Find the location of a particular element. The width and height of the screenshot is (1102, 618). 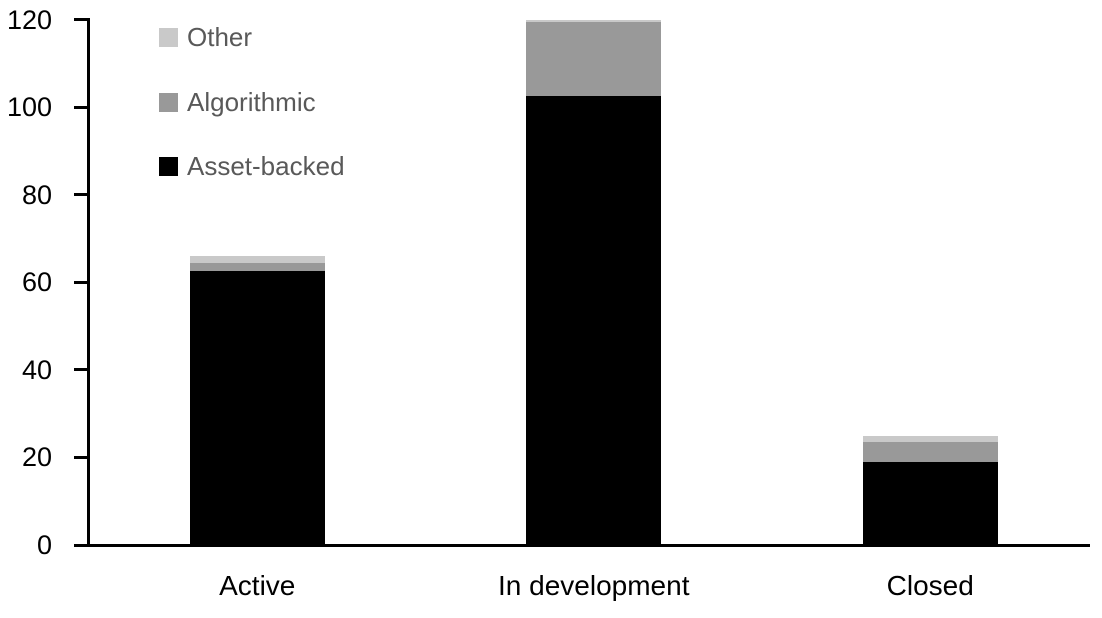

category-label: Active is located at coordinates (257, 585).